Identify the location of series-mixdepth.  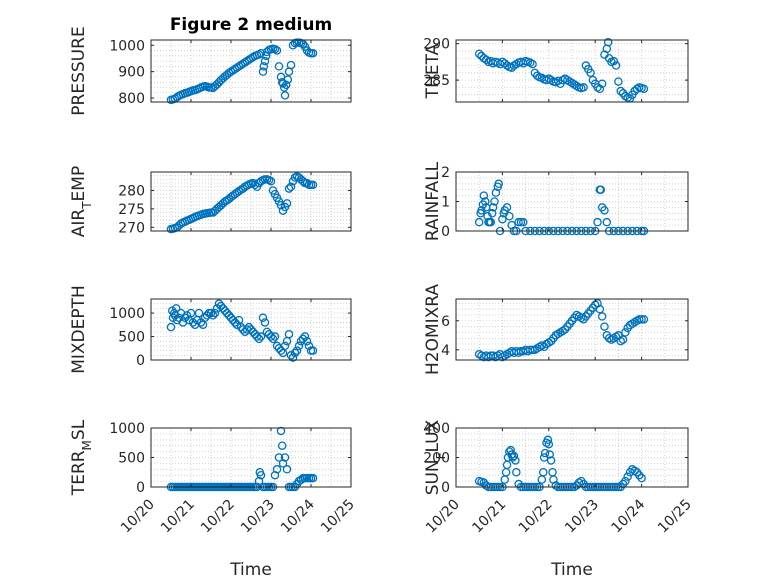
(242, 330).